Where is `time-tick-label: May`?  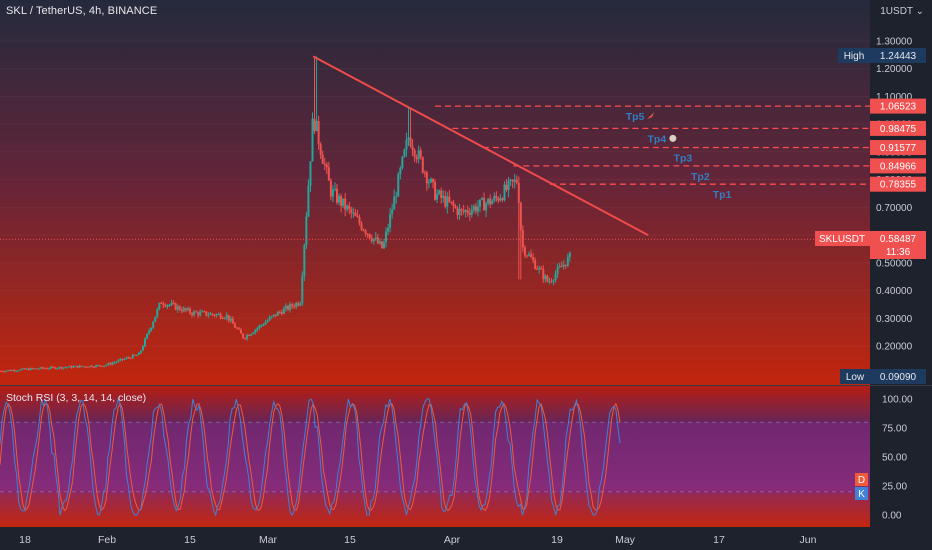
time-tick-label: May is located at coordinates (625, 540).